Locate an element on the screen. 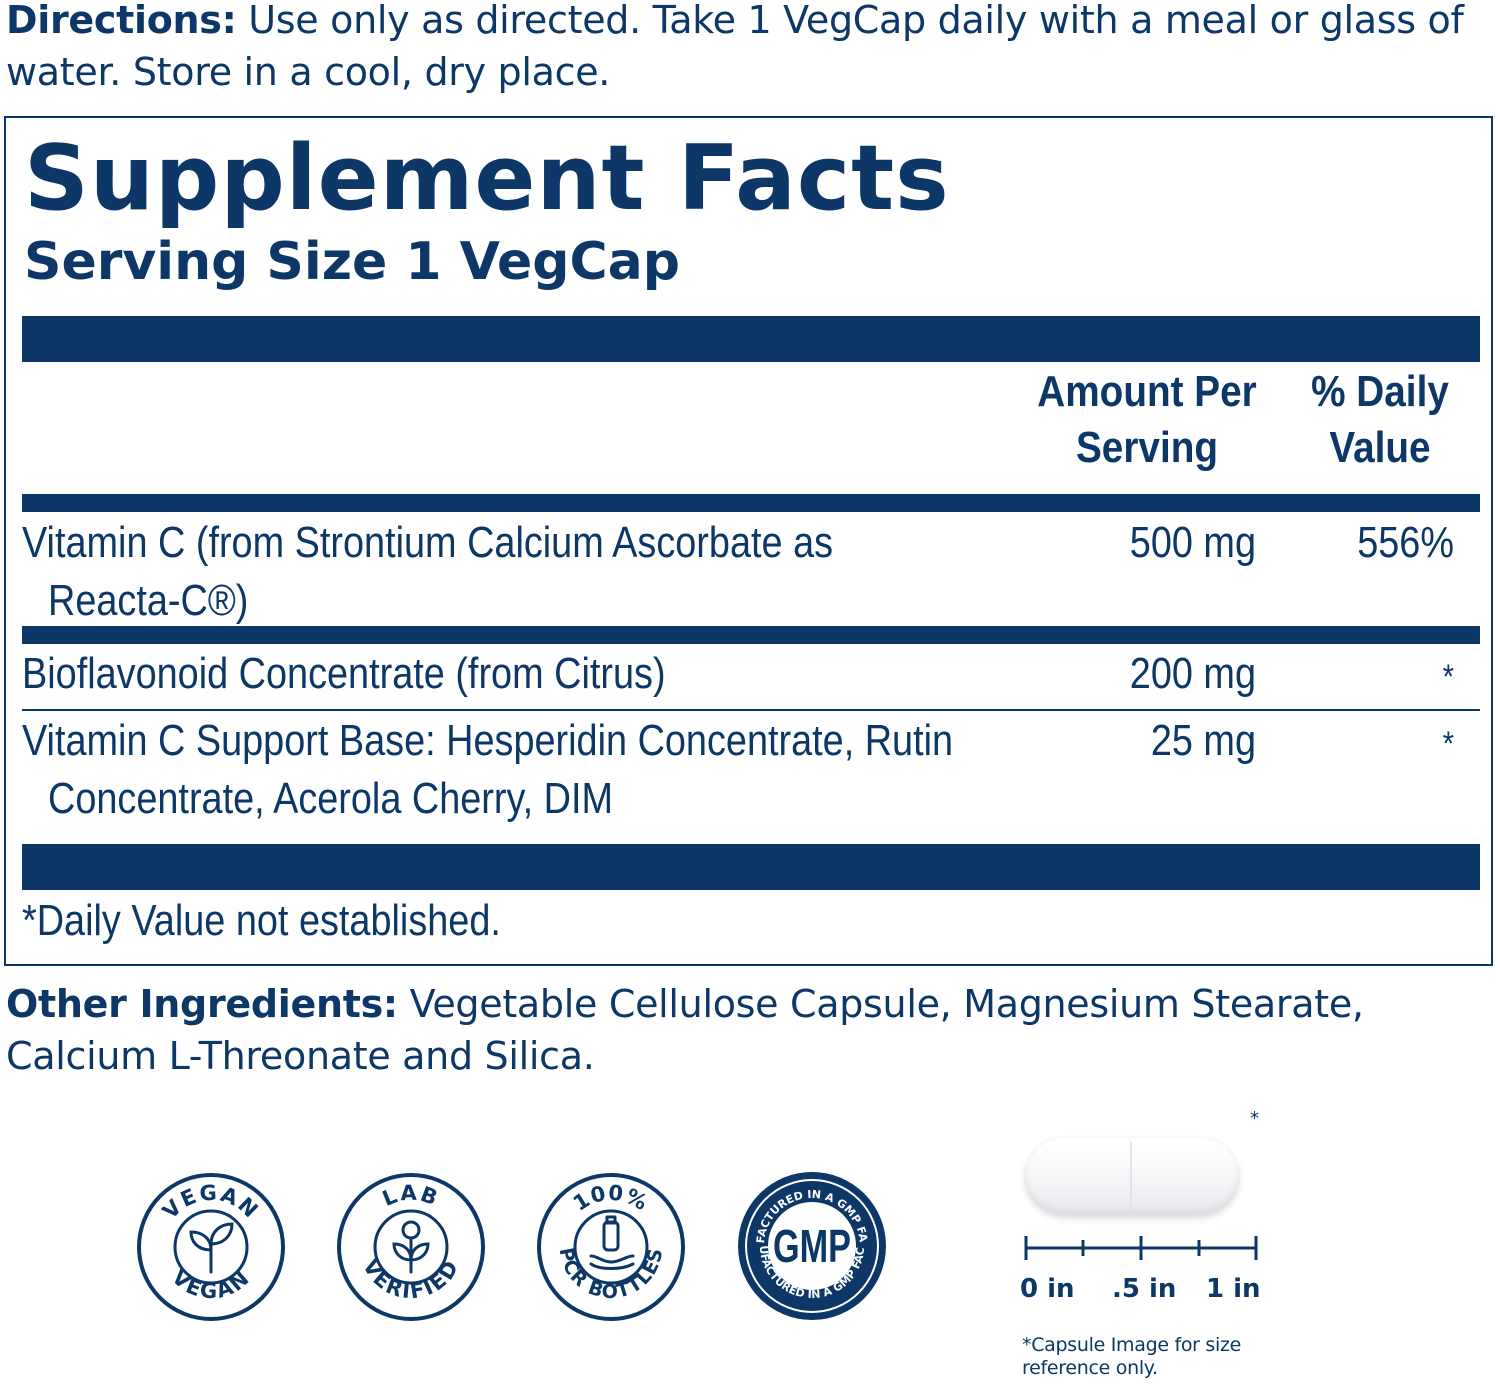 This screenshot has width=1500, height=1384. row-bioflavonoid-dv: * is located at coordinates (1448, 677).